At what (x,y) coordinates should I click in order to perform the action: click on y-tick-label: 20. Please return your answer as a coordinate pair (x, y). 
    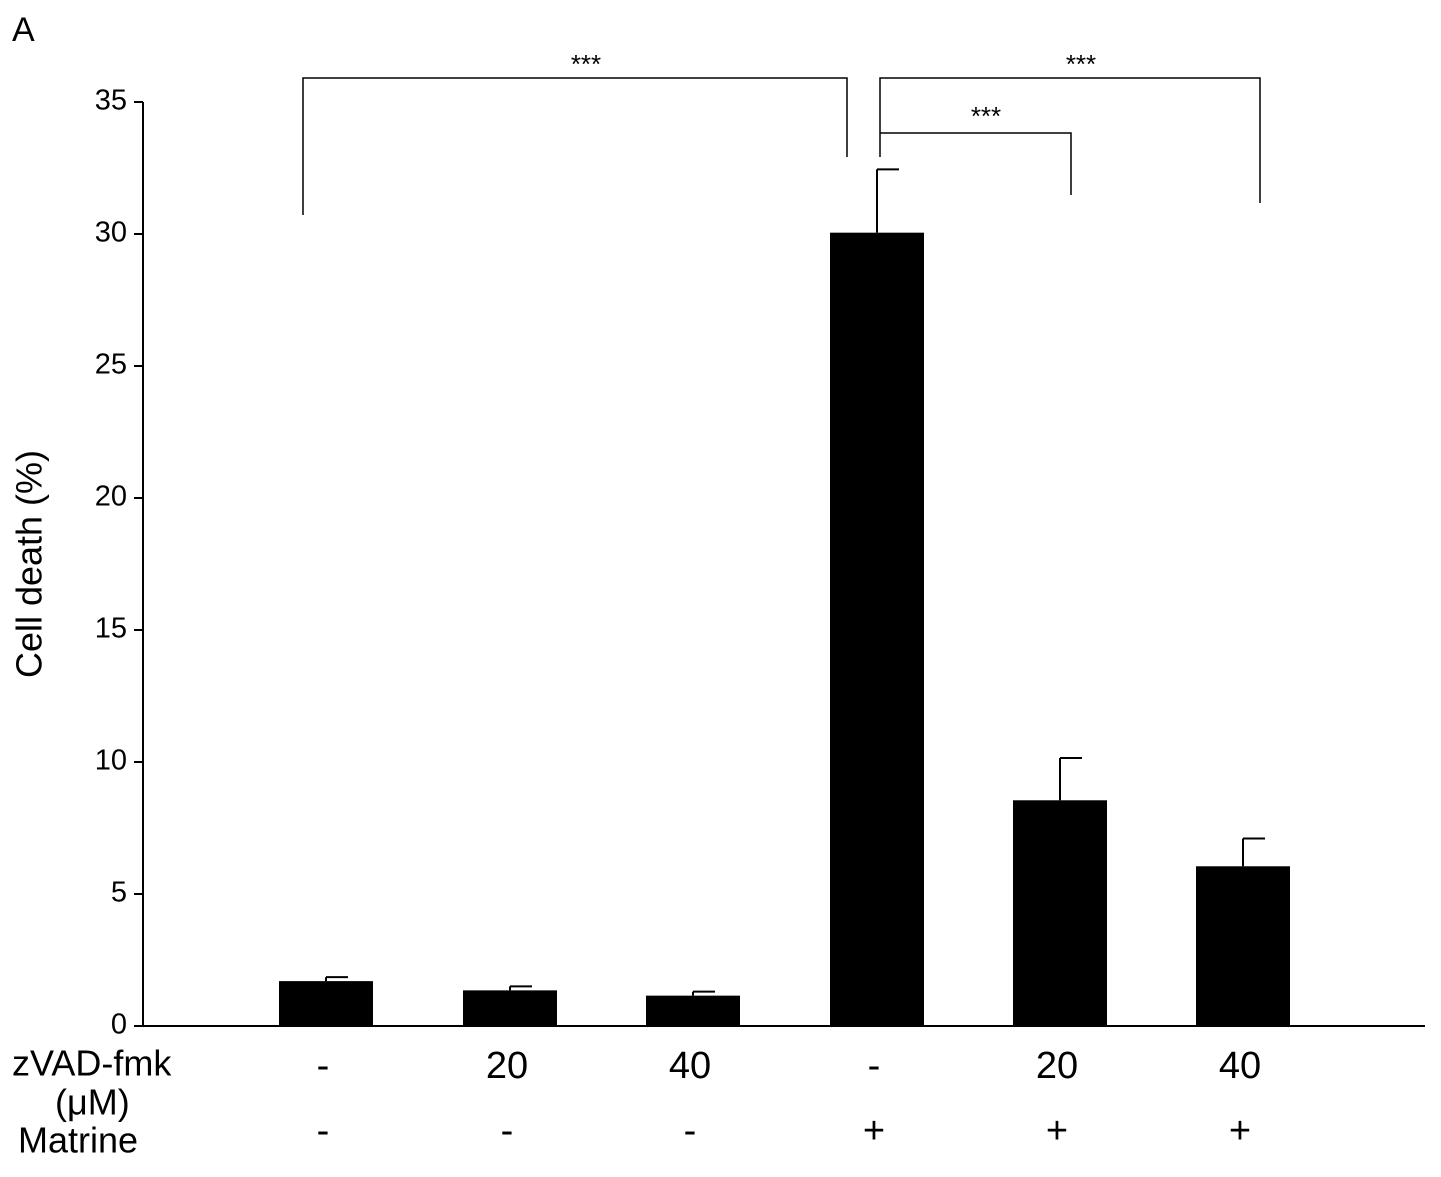
    Looking at the image, I should click on (111, 497).